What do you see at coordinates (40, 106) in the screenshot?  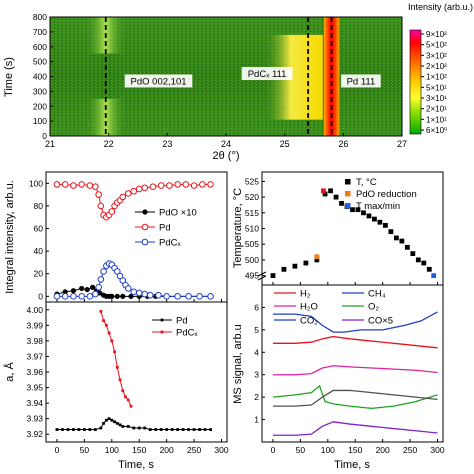 I see `heatmap-ytick-label-2: 200` at bounding box center [40, 106].